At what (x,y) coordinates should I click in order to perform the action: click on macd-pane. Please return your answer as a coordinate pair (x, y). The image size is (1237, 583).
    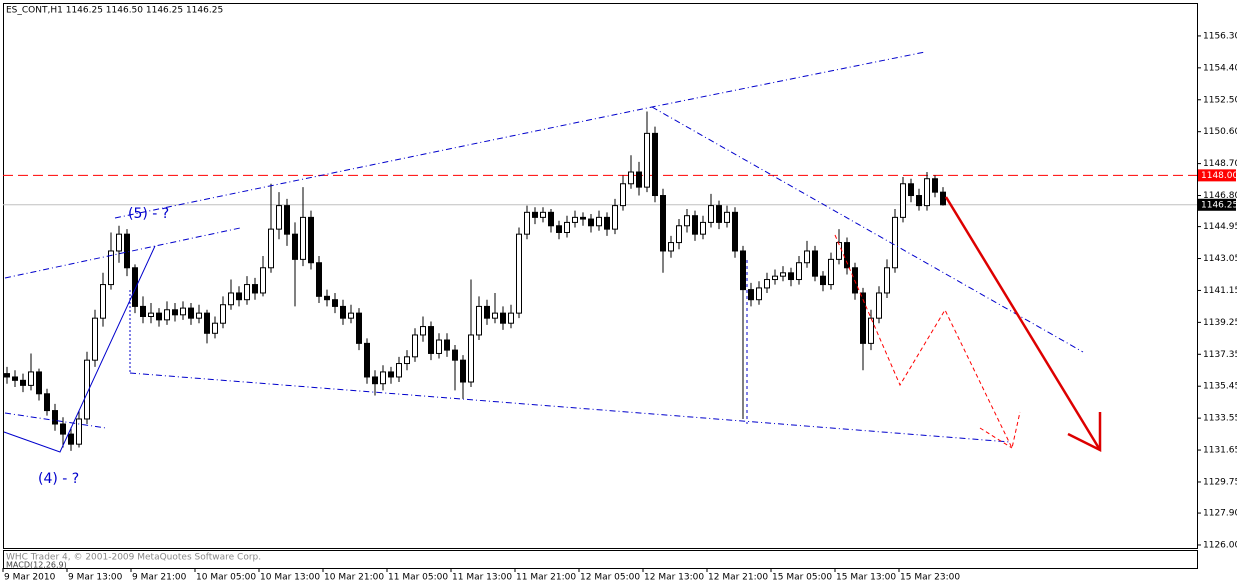
    Looking at the image, I should click on (600, 559).